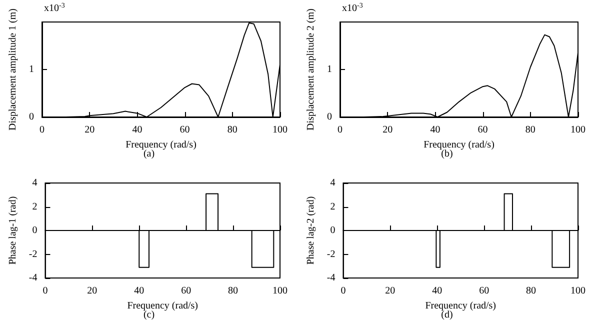 The image size is (596, 322). Describe the element at coordinates (149, 154) in the screenshot. I see `text: (a)` at that location.